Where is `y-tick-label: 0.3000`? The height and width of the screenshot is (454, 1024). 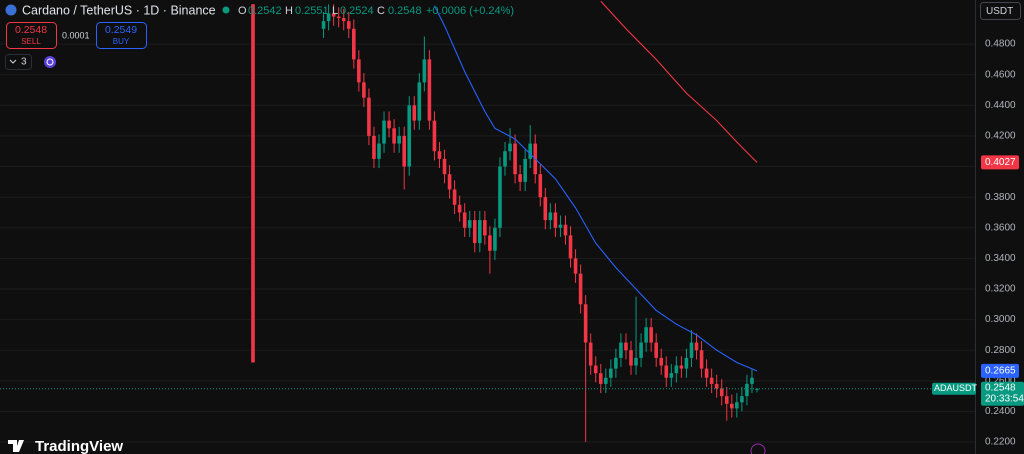
y-tick-label: 0.3000 is located at coordinates (1000, 319).